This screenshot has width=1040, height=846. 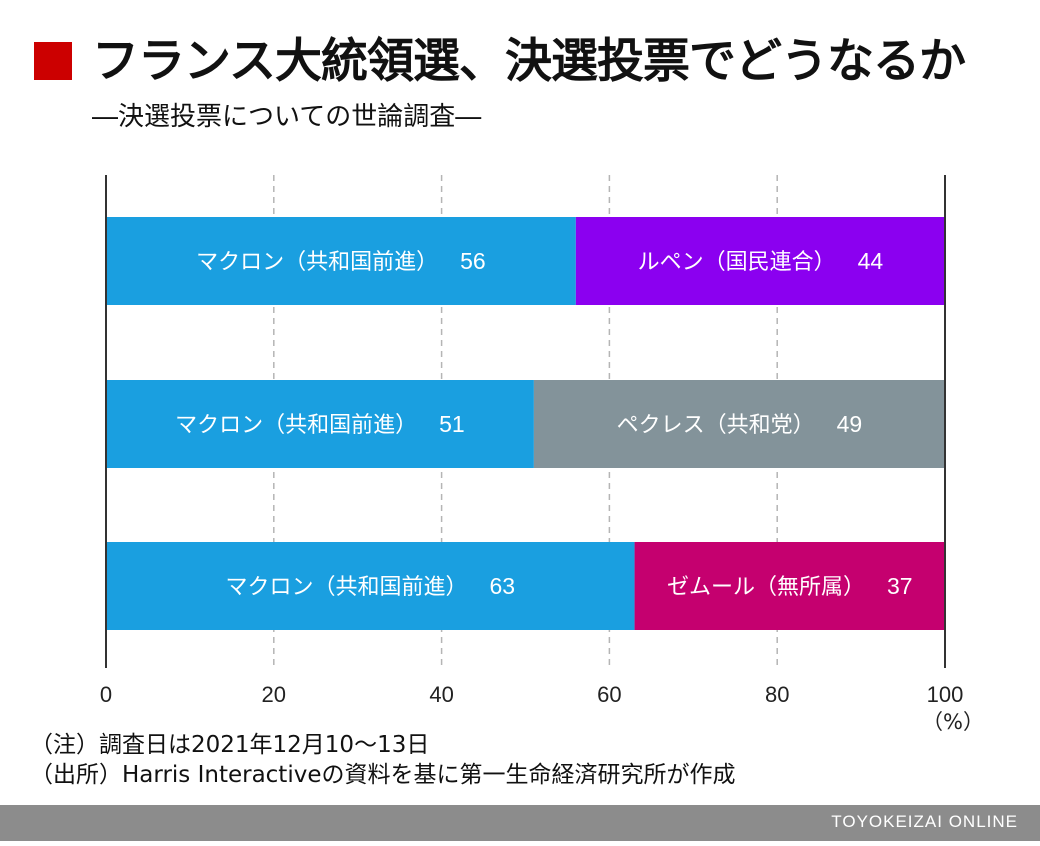 I want to click on bar-data-label: マクロン（共和国前進） 51, so click(x=320, y=424).